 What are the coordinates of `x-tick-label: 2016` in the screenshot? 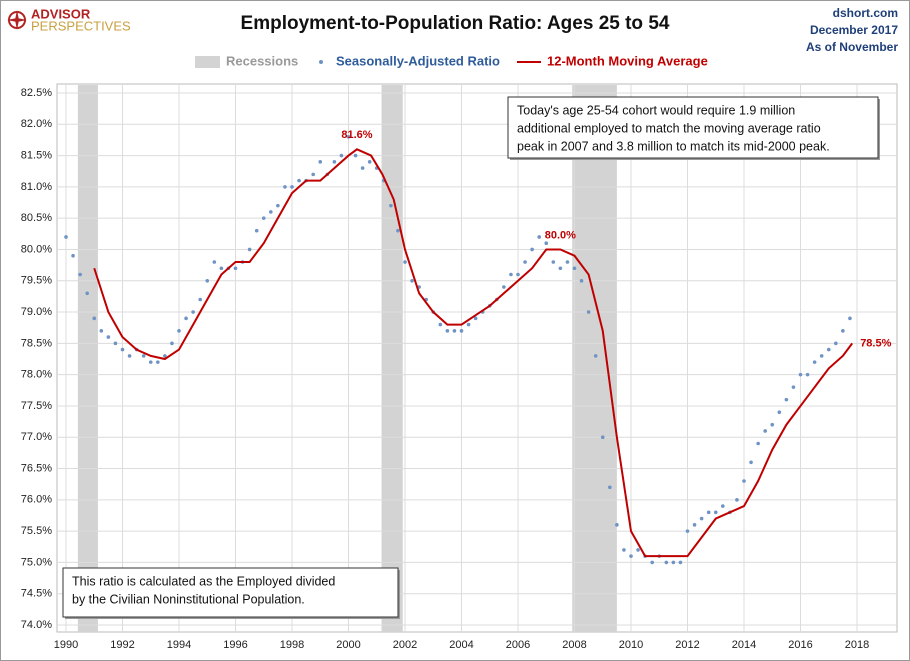 It's located at (800, 645).